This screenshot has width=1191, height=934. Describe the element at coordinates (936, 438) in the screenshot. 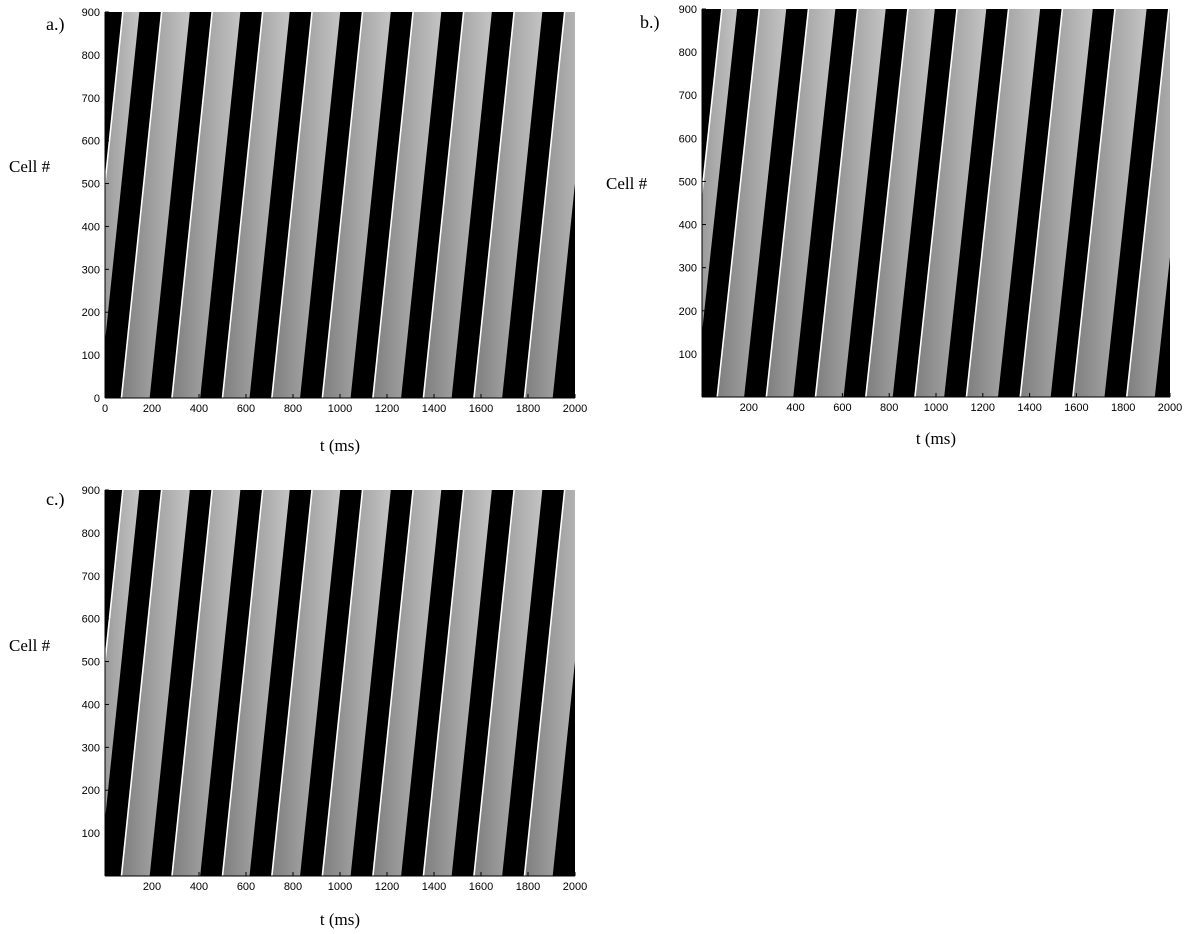

I see `x-axis-title-b: t (ms)` at that location.